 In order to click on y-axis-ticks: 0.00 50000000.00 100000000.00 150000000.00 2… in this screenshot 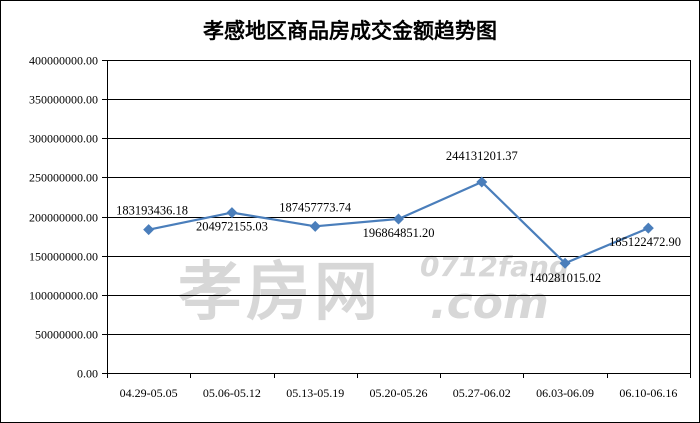, I will do `click(63, 217)`.